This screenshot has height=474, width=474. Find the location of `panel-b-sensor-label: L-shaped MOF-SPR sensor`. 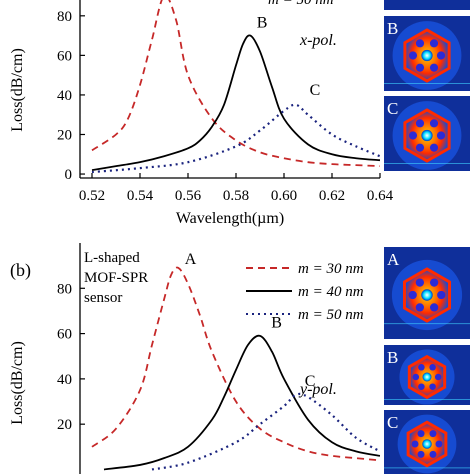

panel-b-sensor-label: L-shaped MOF-SPR sensor is located at coordinates (116, 278).